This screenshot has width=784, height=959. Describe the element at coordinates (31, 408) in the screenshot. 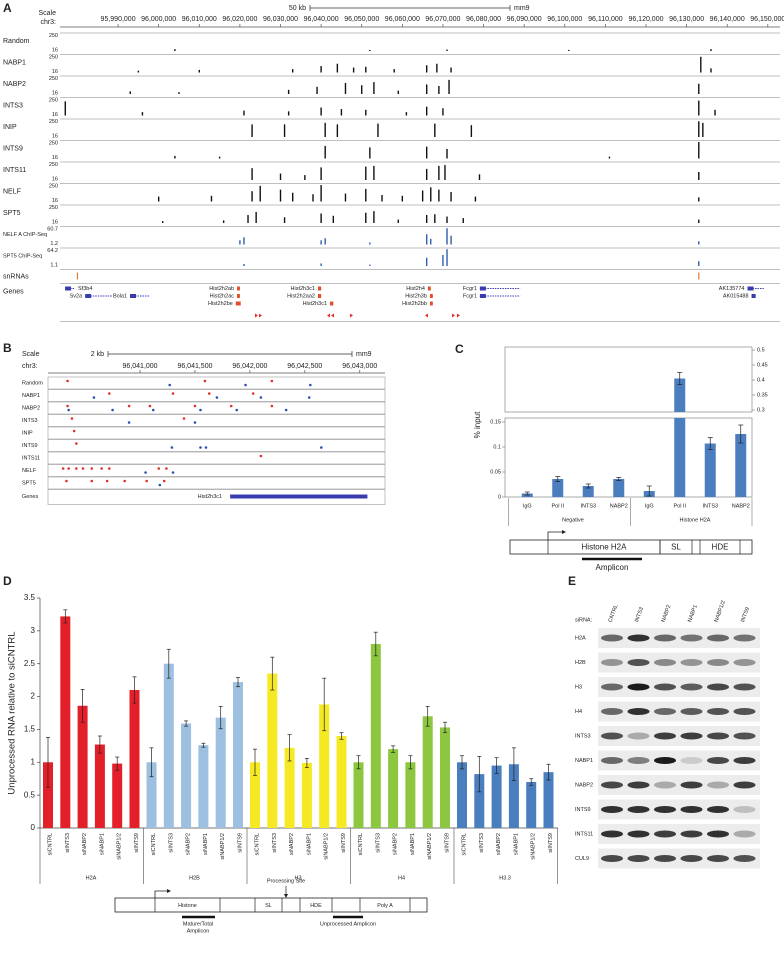

I see `track-name: NABP2` at that location.